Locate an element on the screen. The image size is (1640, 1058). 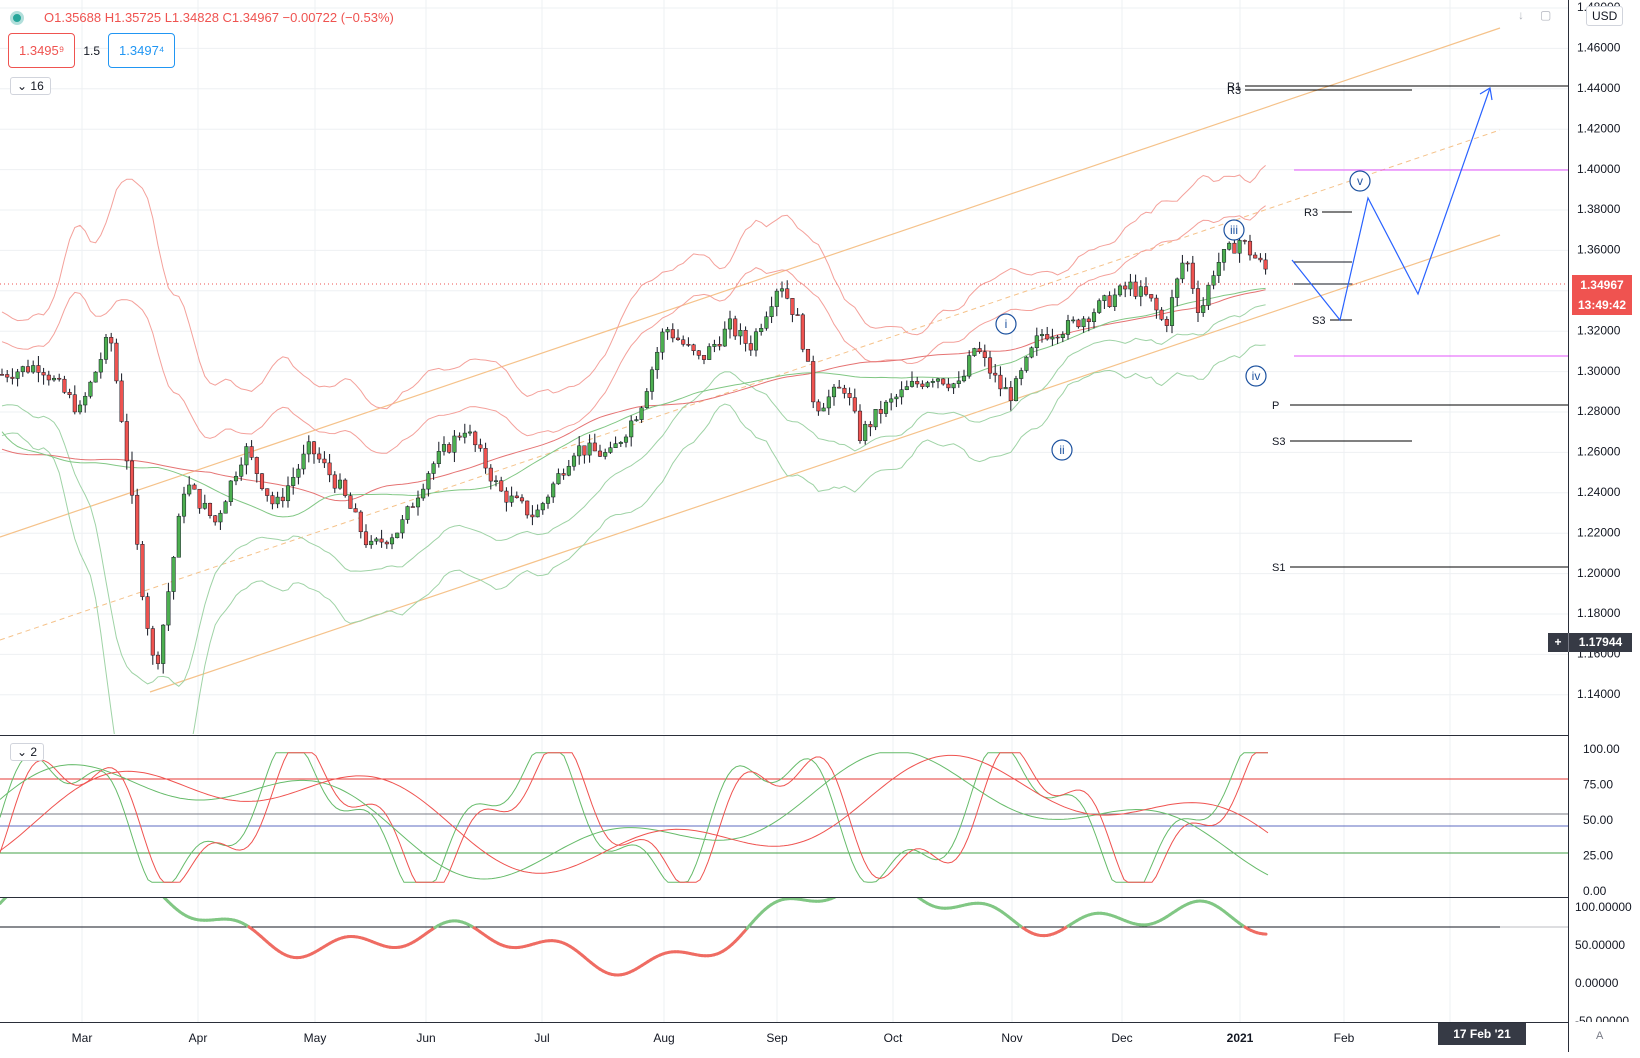
auto-scale-button: A is located at coordinates (1599, 1036).